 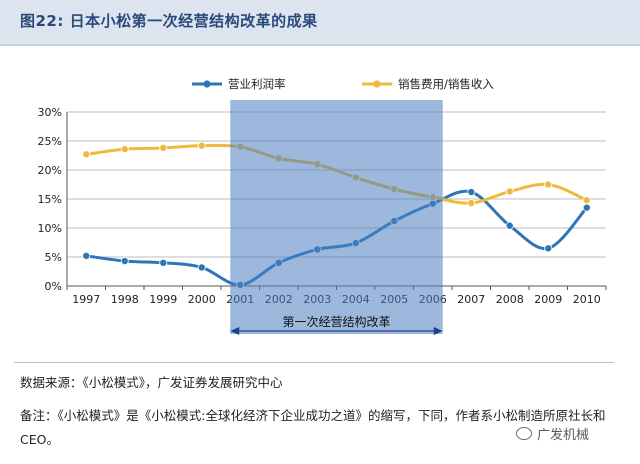 What do you see at coordinates (510, 299) in the screenshot?
I see `x-tick-label: 2008` at bounding box center [510, 299].